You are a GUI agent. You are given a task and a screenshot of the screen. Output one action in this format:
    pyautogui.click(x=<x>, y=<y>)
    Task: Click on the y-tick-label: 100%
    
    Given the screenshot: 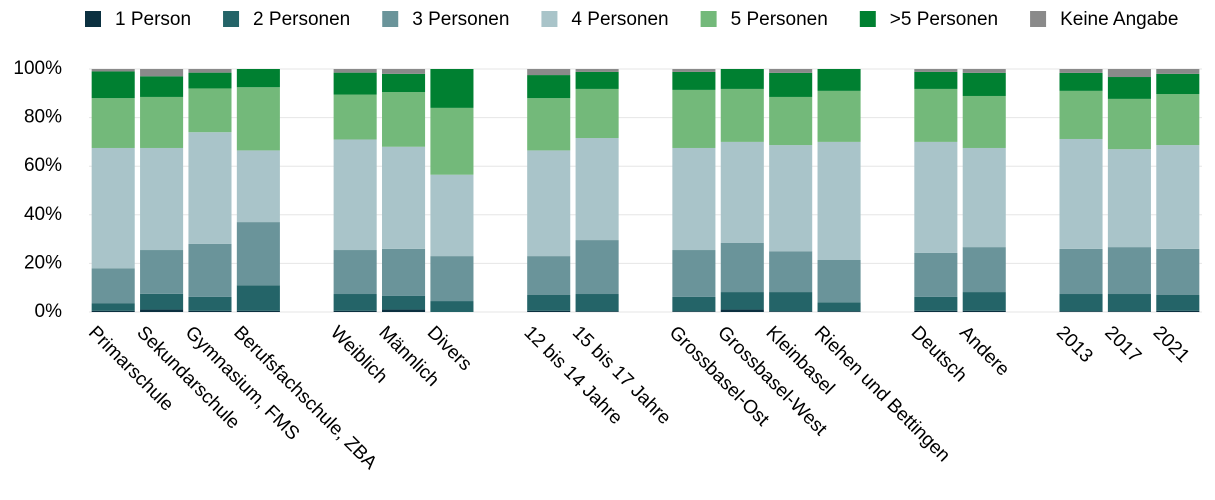 What is the action you would take?
    pyautogui.click(x=37, y=68)
    